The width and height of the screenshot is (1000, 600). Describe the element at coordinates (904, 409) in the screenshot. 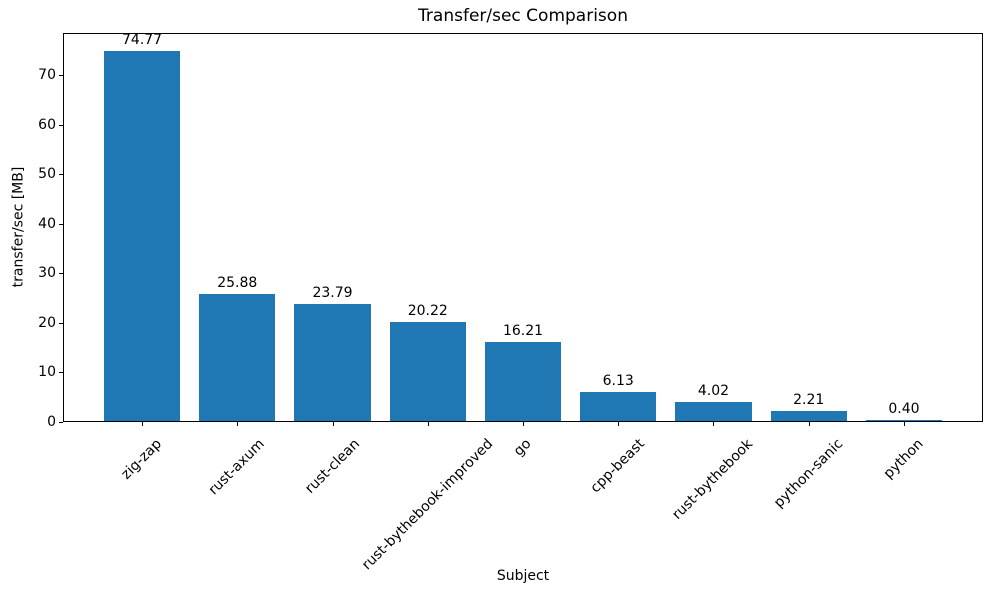

I see `bar-value-label: 0.40` at that location.